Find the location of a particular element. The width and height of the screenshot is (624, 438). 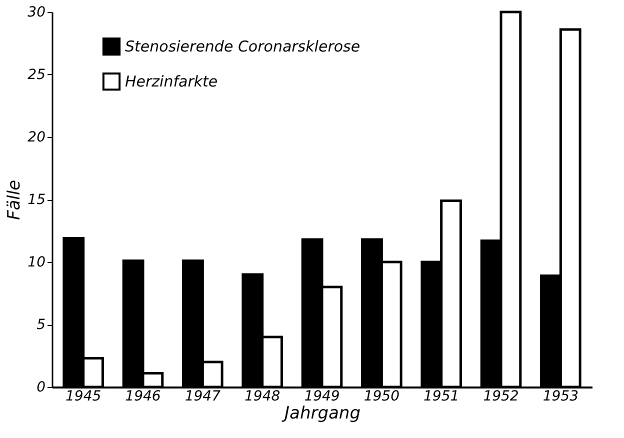

x-tick-label: 1951 is located at coordinates (442, 396).